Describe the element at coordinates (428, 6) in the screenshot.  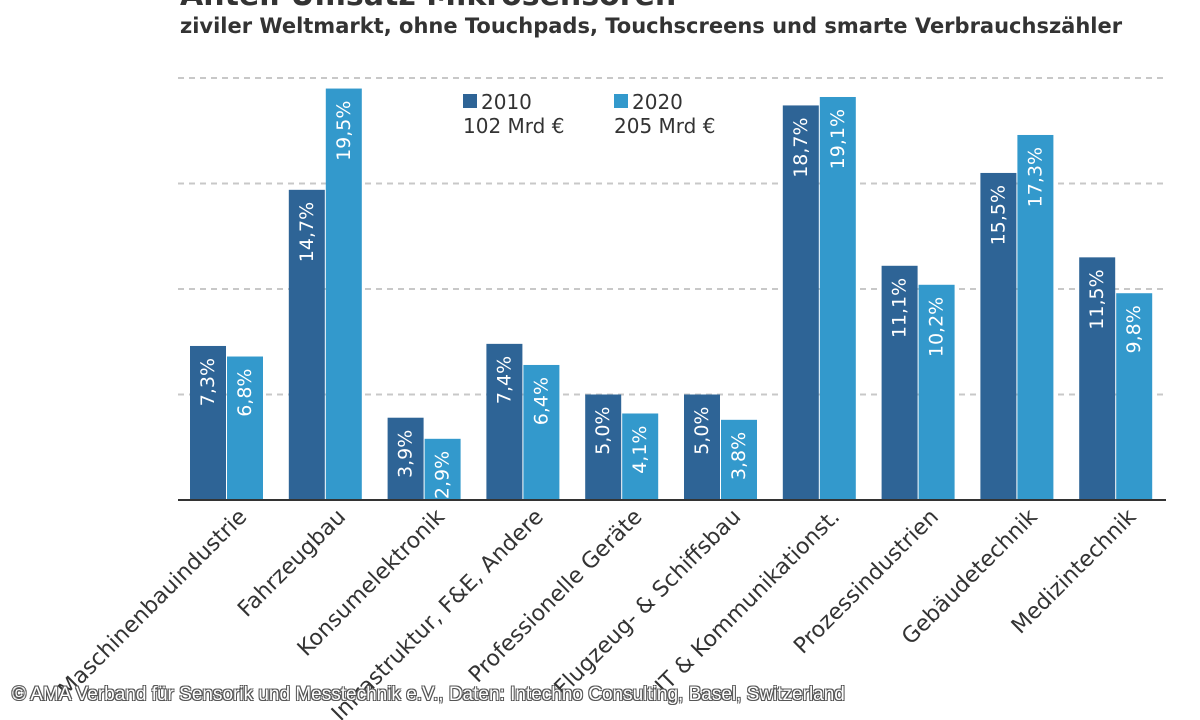
I see `chart-title: Anteil Umsatz Mikrosensoren` at that location.